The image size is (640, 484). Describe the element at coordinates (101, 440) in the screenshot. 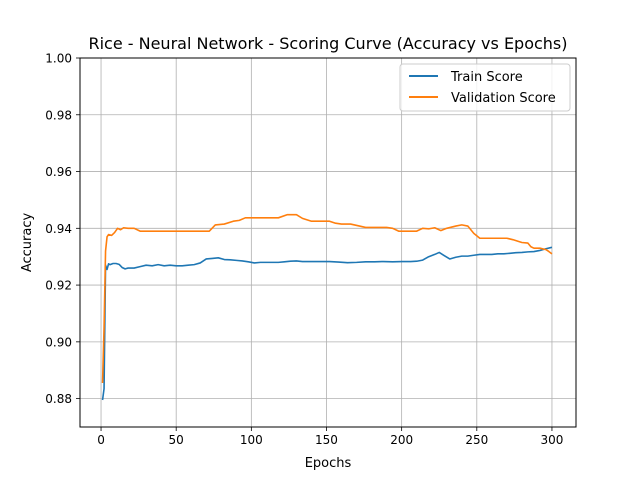

I see `x-tick-label: 0` at that location.